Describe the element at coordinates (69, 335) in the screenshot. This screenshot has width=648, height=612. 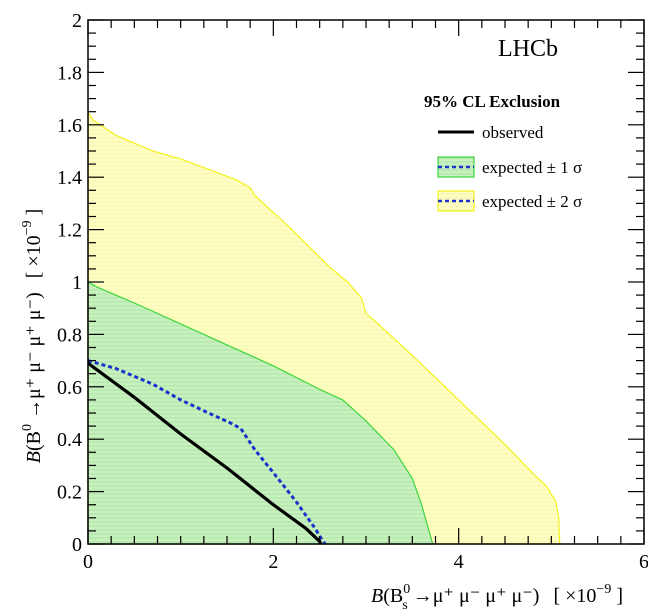
I see `y-tick-label: 0.8` at that location.